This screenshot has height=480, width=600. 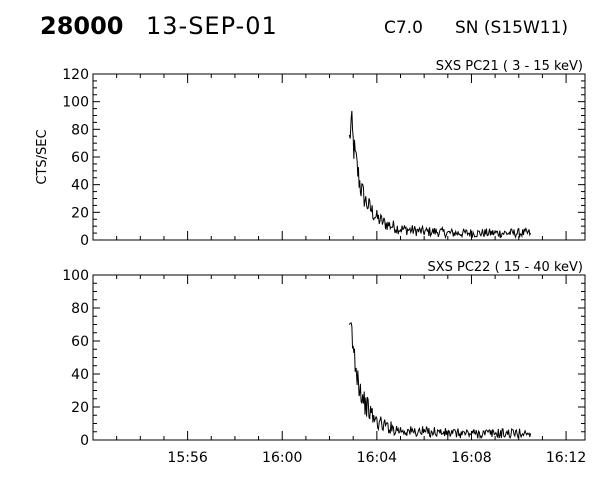 What do you see at coordinates (512, 28) in the screenshot?
I see `flare-location: SN (S15W11)` at bounding box center [512, 28].